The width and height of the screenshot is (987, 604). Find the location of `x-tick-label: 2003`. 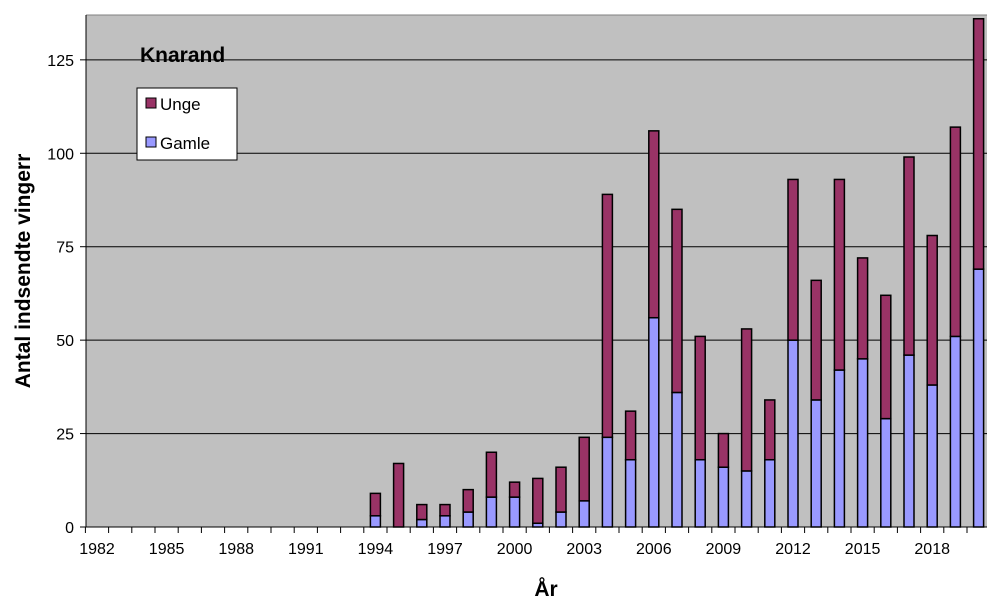

x-tick-label: 2003 is located at coordinates (584, 549).